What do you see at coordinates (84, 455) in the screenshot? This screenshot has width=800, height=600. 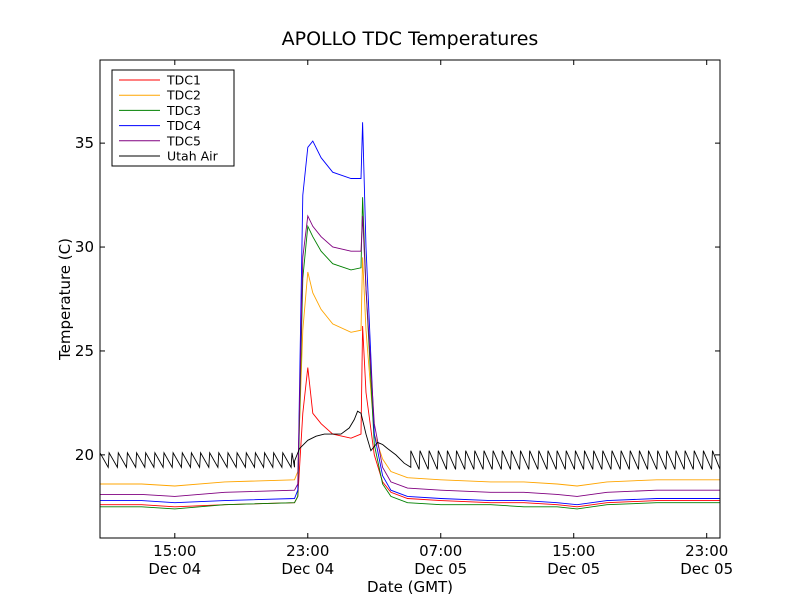 I see `y-tick-label: 20` at bounding box center [84, 455].